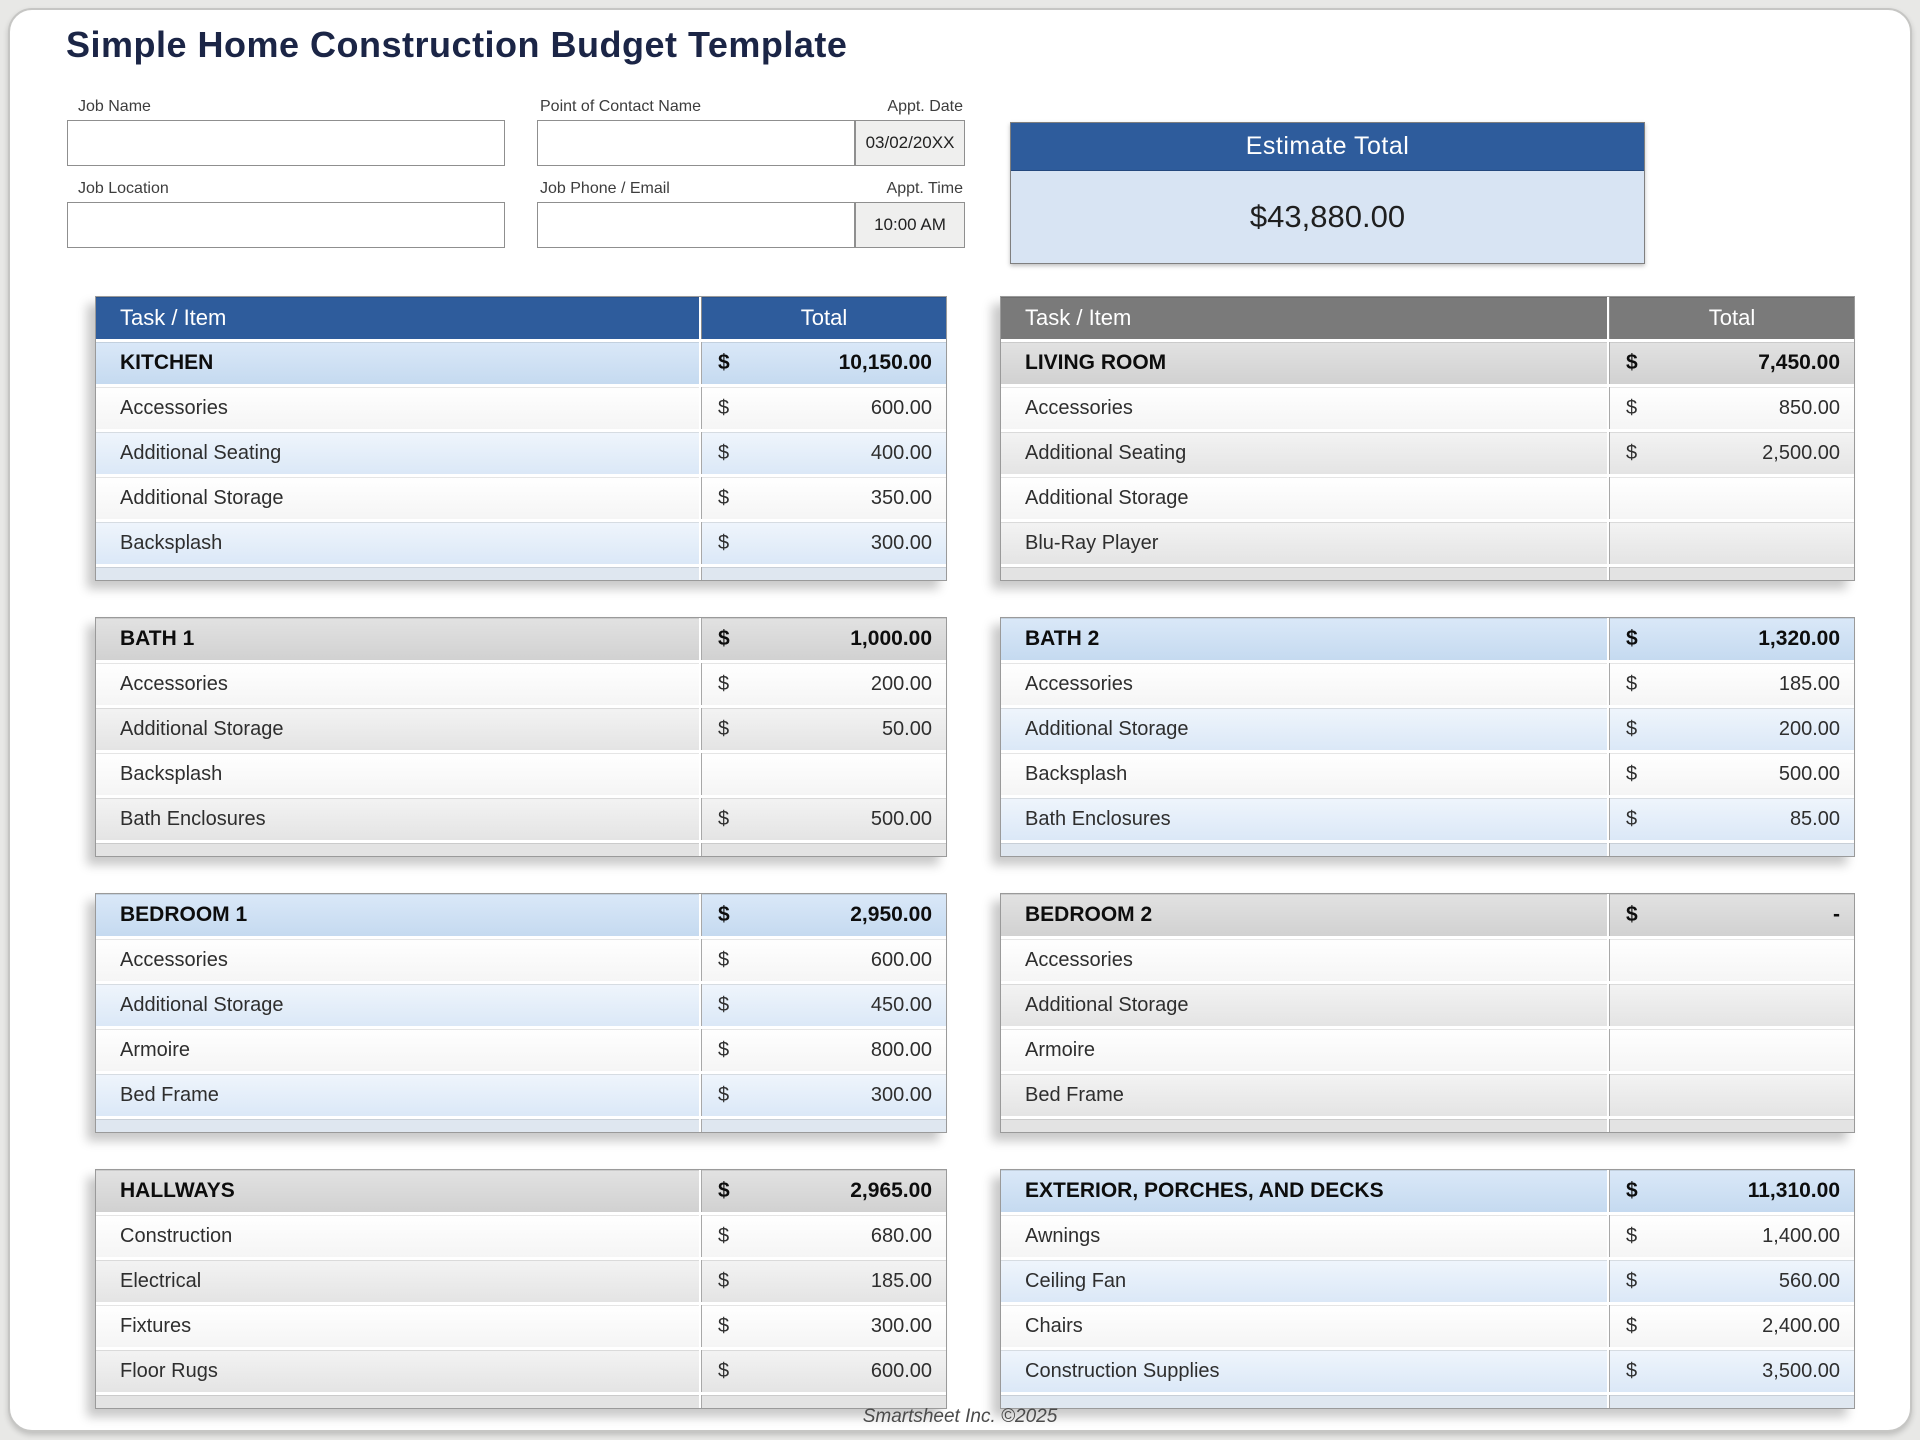 This screenshot has height=1440, width=1920. I want to click on section-name: LIVING ROOM, so click(1305, 363).